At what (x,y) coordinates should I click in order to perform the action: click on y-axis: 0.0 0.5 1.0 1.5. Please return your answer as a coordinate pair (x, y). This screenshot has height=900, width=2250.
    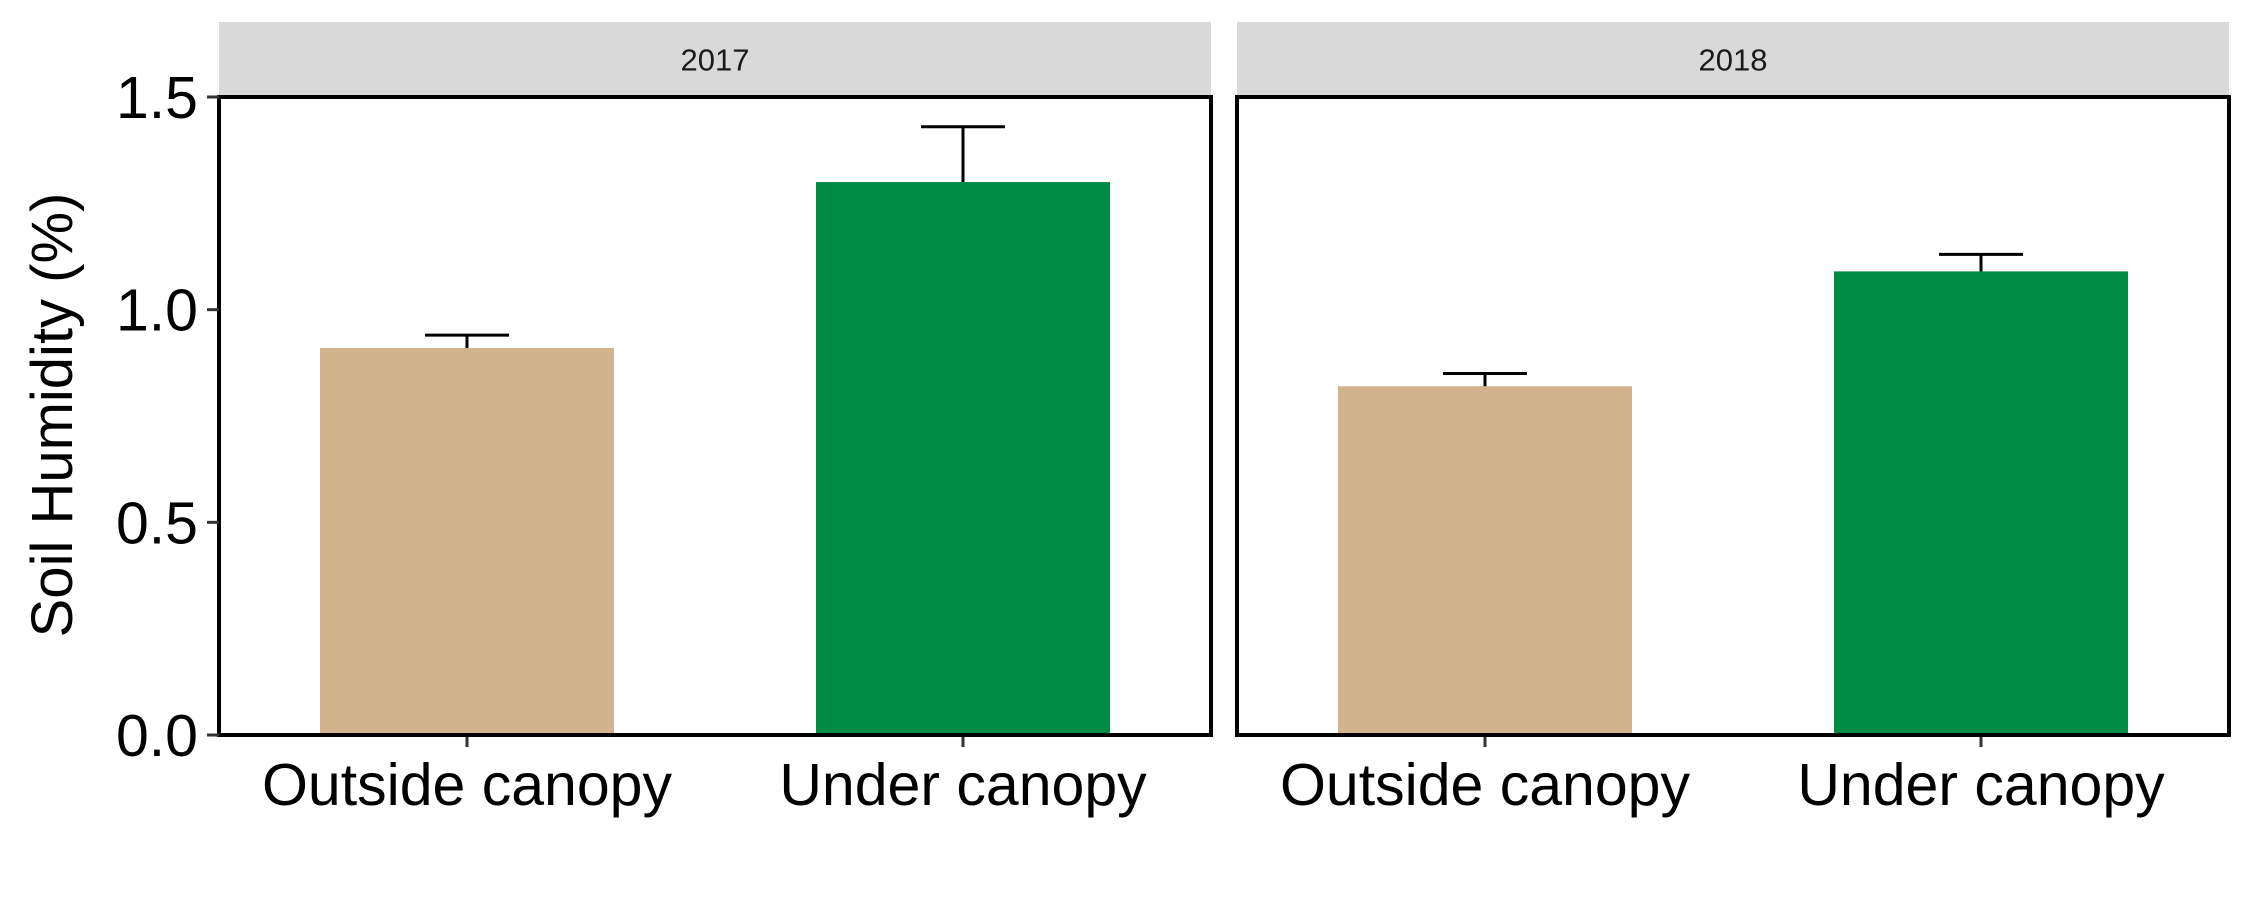
    Looking at the image, I should click on (167, 417).